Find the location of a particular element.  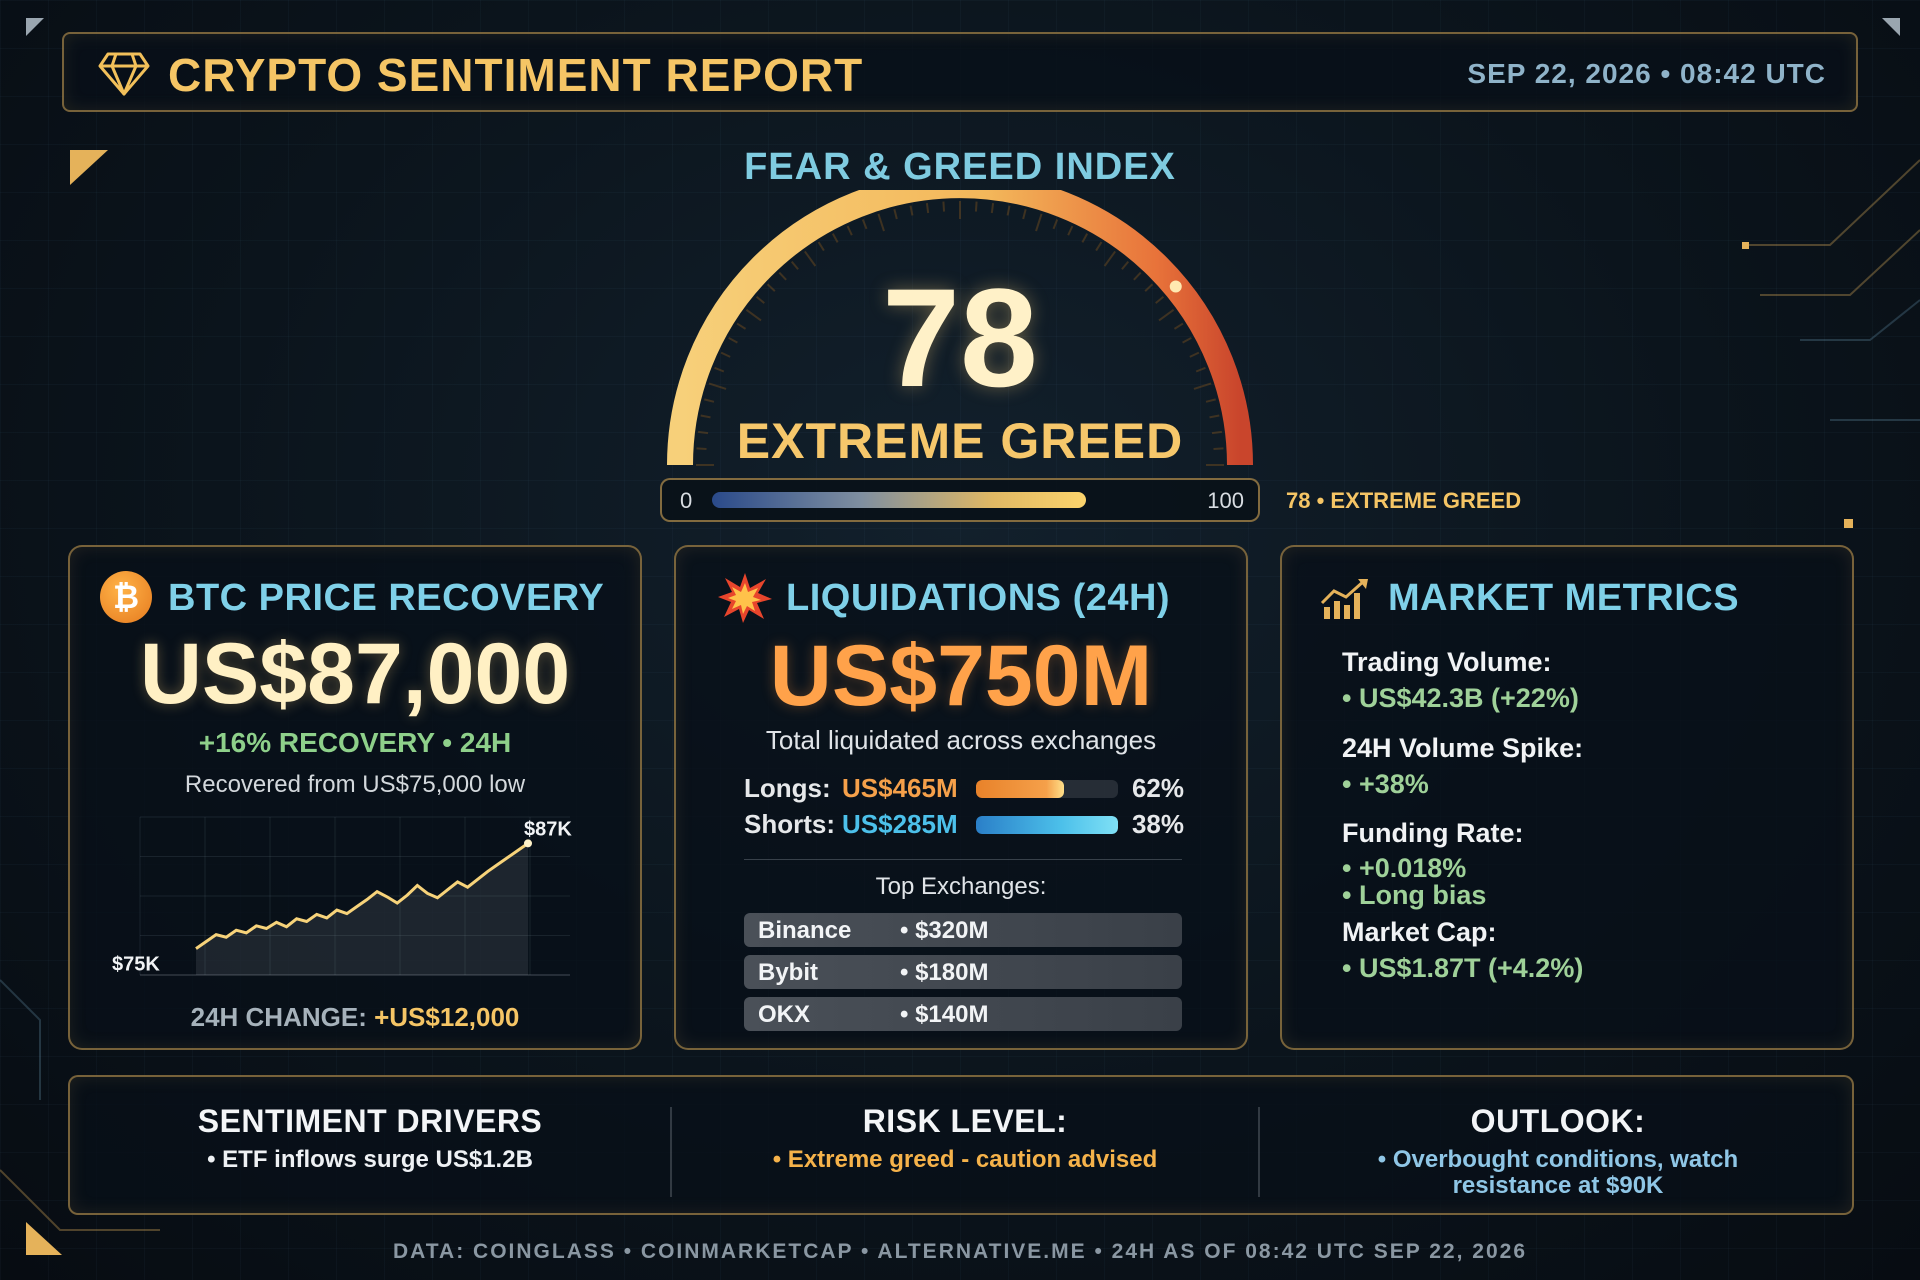

longs-label: Longs: is located at coordinates (787, 788).